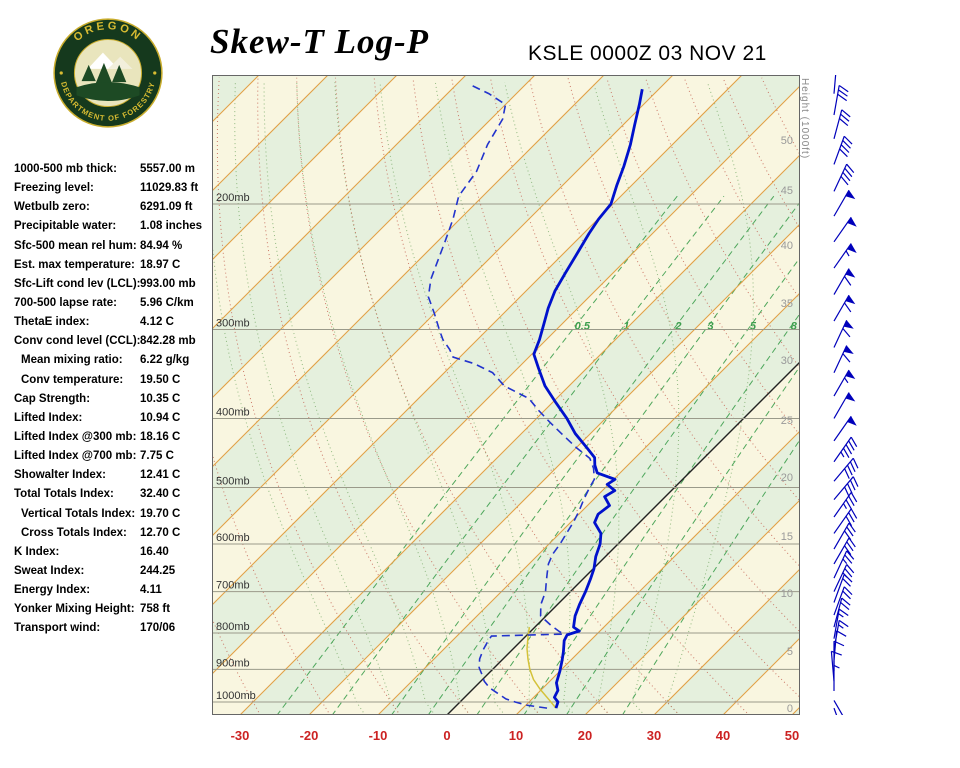  What do you see at coordinates (116, 210) in the screenshot?
I see `index-row: Wetbulb zero: 6291.09 ft` at bounding box center [116, 210].